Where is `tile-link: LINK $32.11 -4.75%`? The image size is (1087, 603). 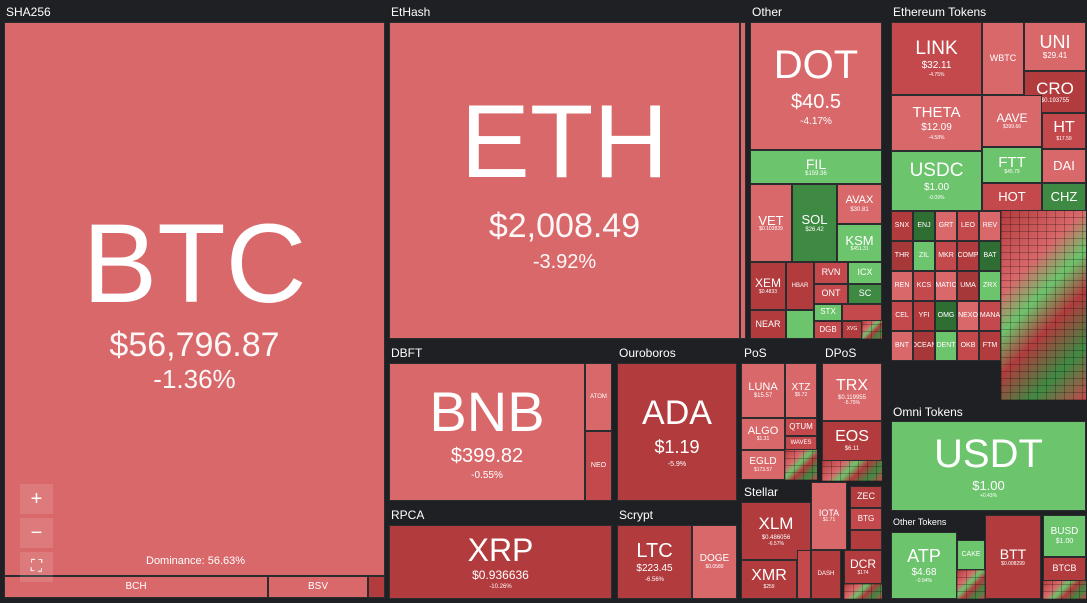
tile-link: LINK $32.11 -4.75% is located at coordinates (936, 58).